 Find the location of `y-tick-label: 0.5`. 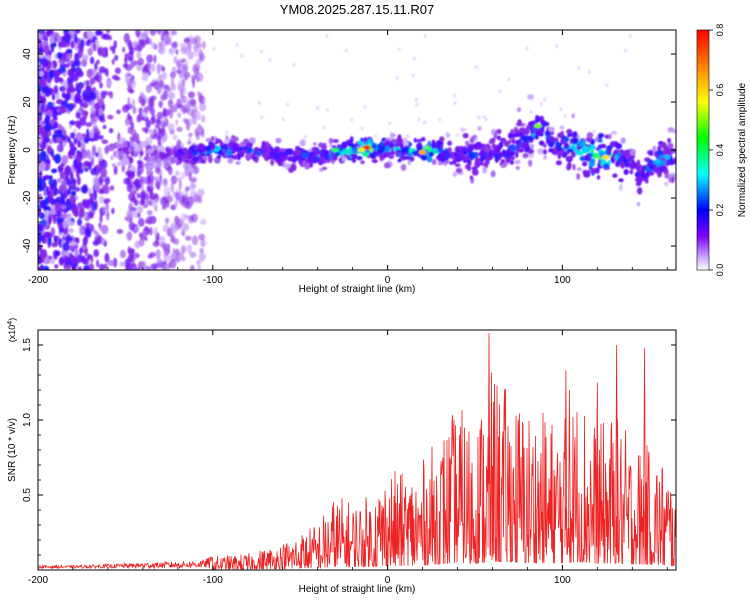

y-tick-label: 0.5 is located at coordinates (27, 495).